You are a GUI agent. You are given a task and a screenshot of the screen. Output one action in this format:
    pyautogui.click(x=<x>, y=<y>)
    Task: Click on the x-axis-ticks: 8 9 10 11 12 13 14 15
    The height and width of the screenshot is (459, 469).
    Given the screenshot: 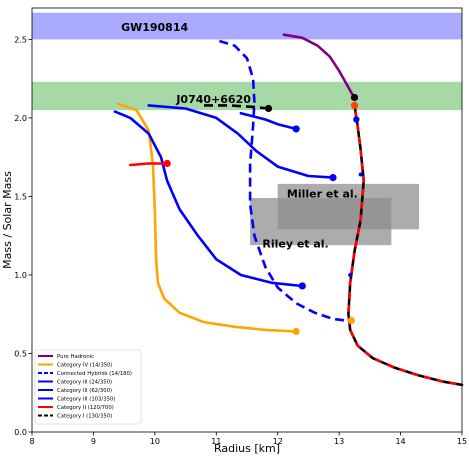 What is the action you would take?
    pyautogui.click(x=248, y=439)
    